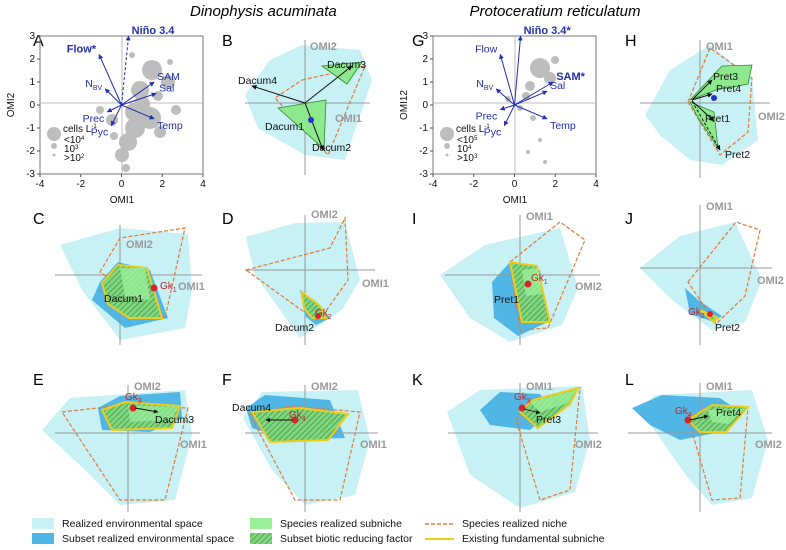 The height and width of the screenshot is (550, 786). I want to click on axis-label-k-x: OMI2, so click(588, 445).